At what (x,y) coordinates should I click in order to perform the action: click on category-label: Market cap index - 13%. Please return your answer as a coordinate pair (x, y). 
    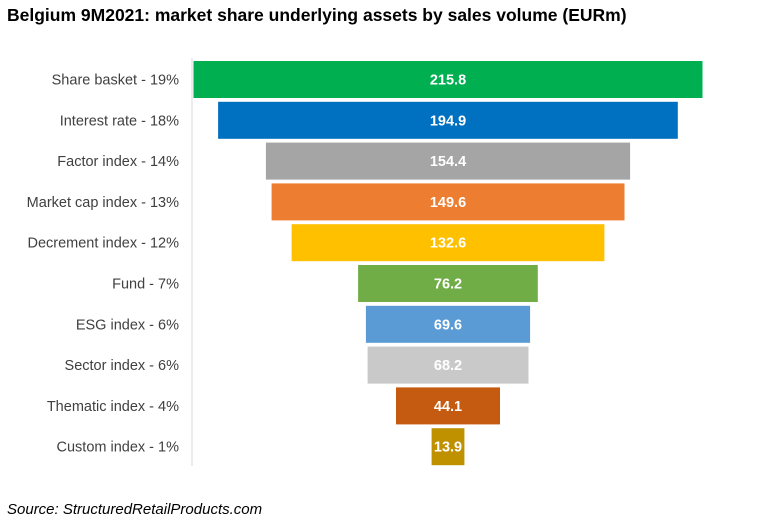
    Looking at the image, I should click on (103, 203).